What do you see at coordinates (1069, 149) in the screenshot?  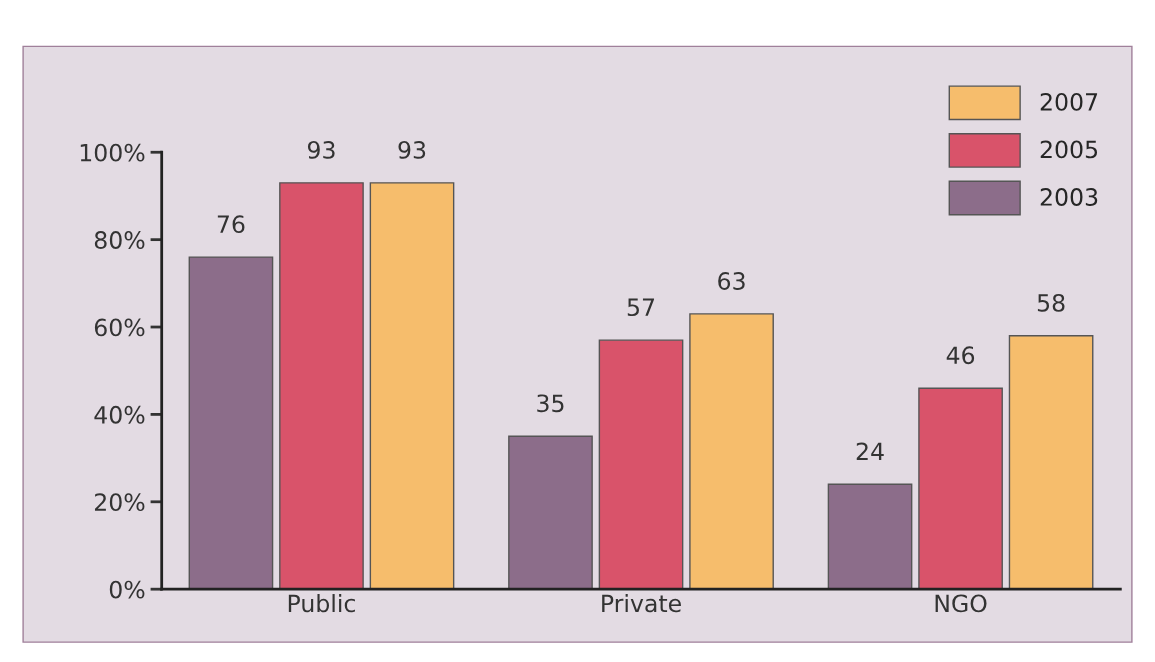 I see `legend-label: 2005` at bounding box center [1069, 149].